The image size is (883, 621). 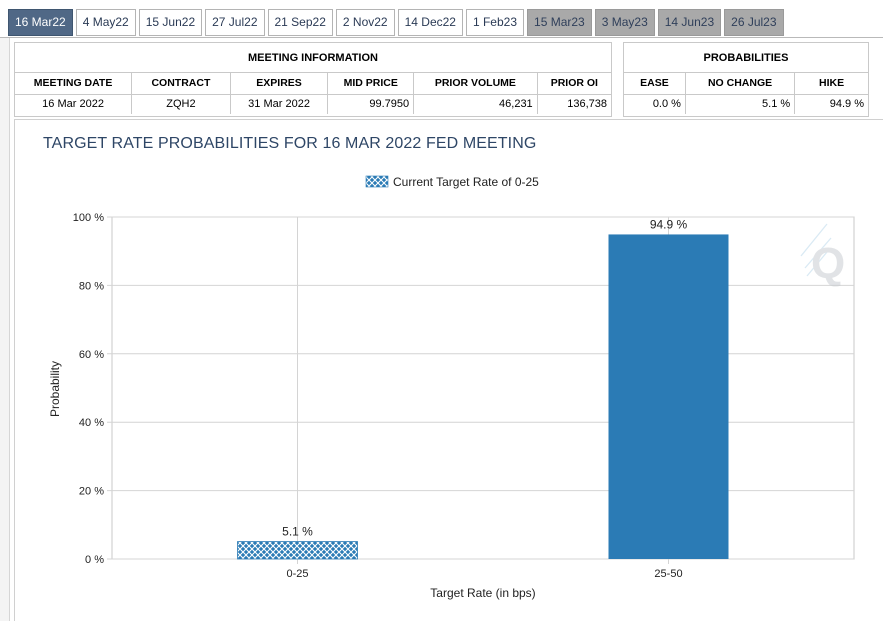 I want to click on no-change-value: 5.1 %, so click(x=740, y=104).